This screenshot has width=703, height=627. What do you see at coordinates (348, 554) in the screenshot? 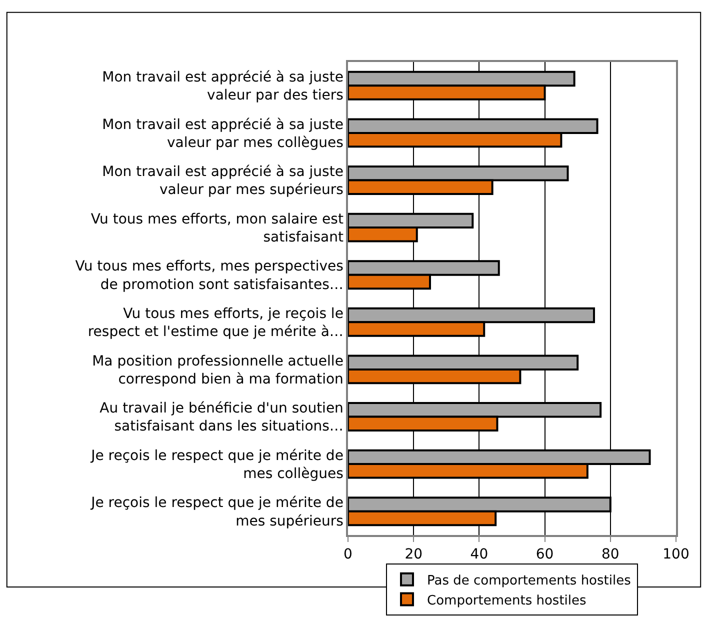
I see `x-tick-label: 0` at bounding box center [348, 554].